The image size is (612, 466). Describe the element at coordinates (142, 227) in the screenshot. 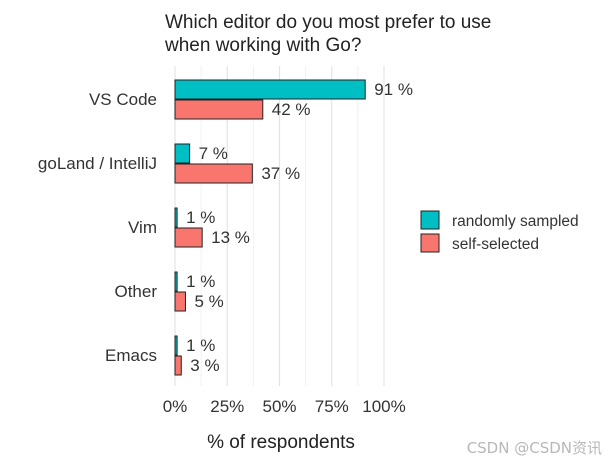

I see `category-label: Vim` at that location.